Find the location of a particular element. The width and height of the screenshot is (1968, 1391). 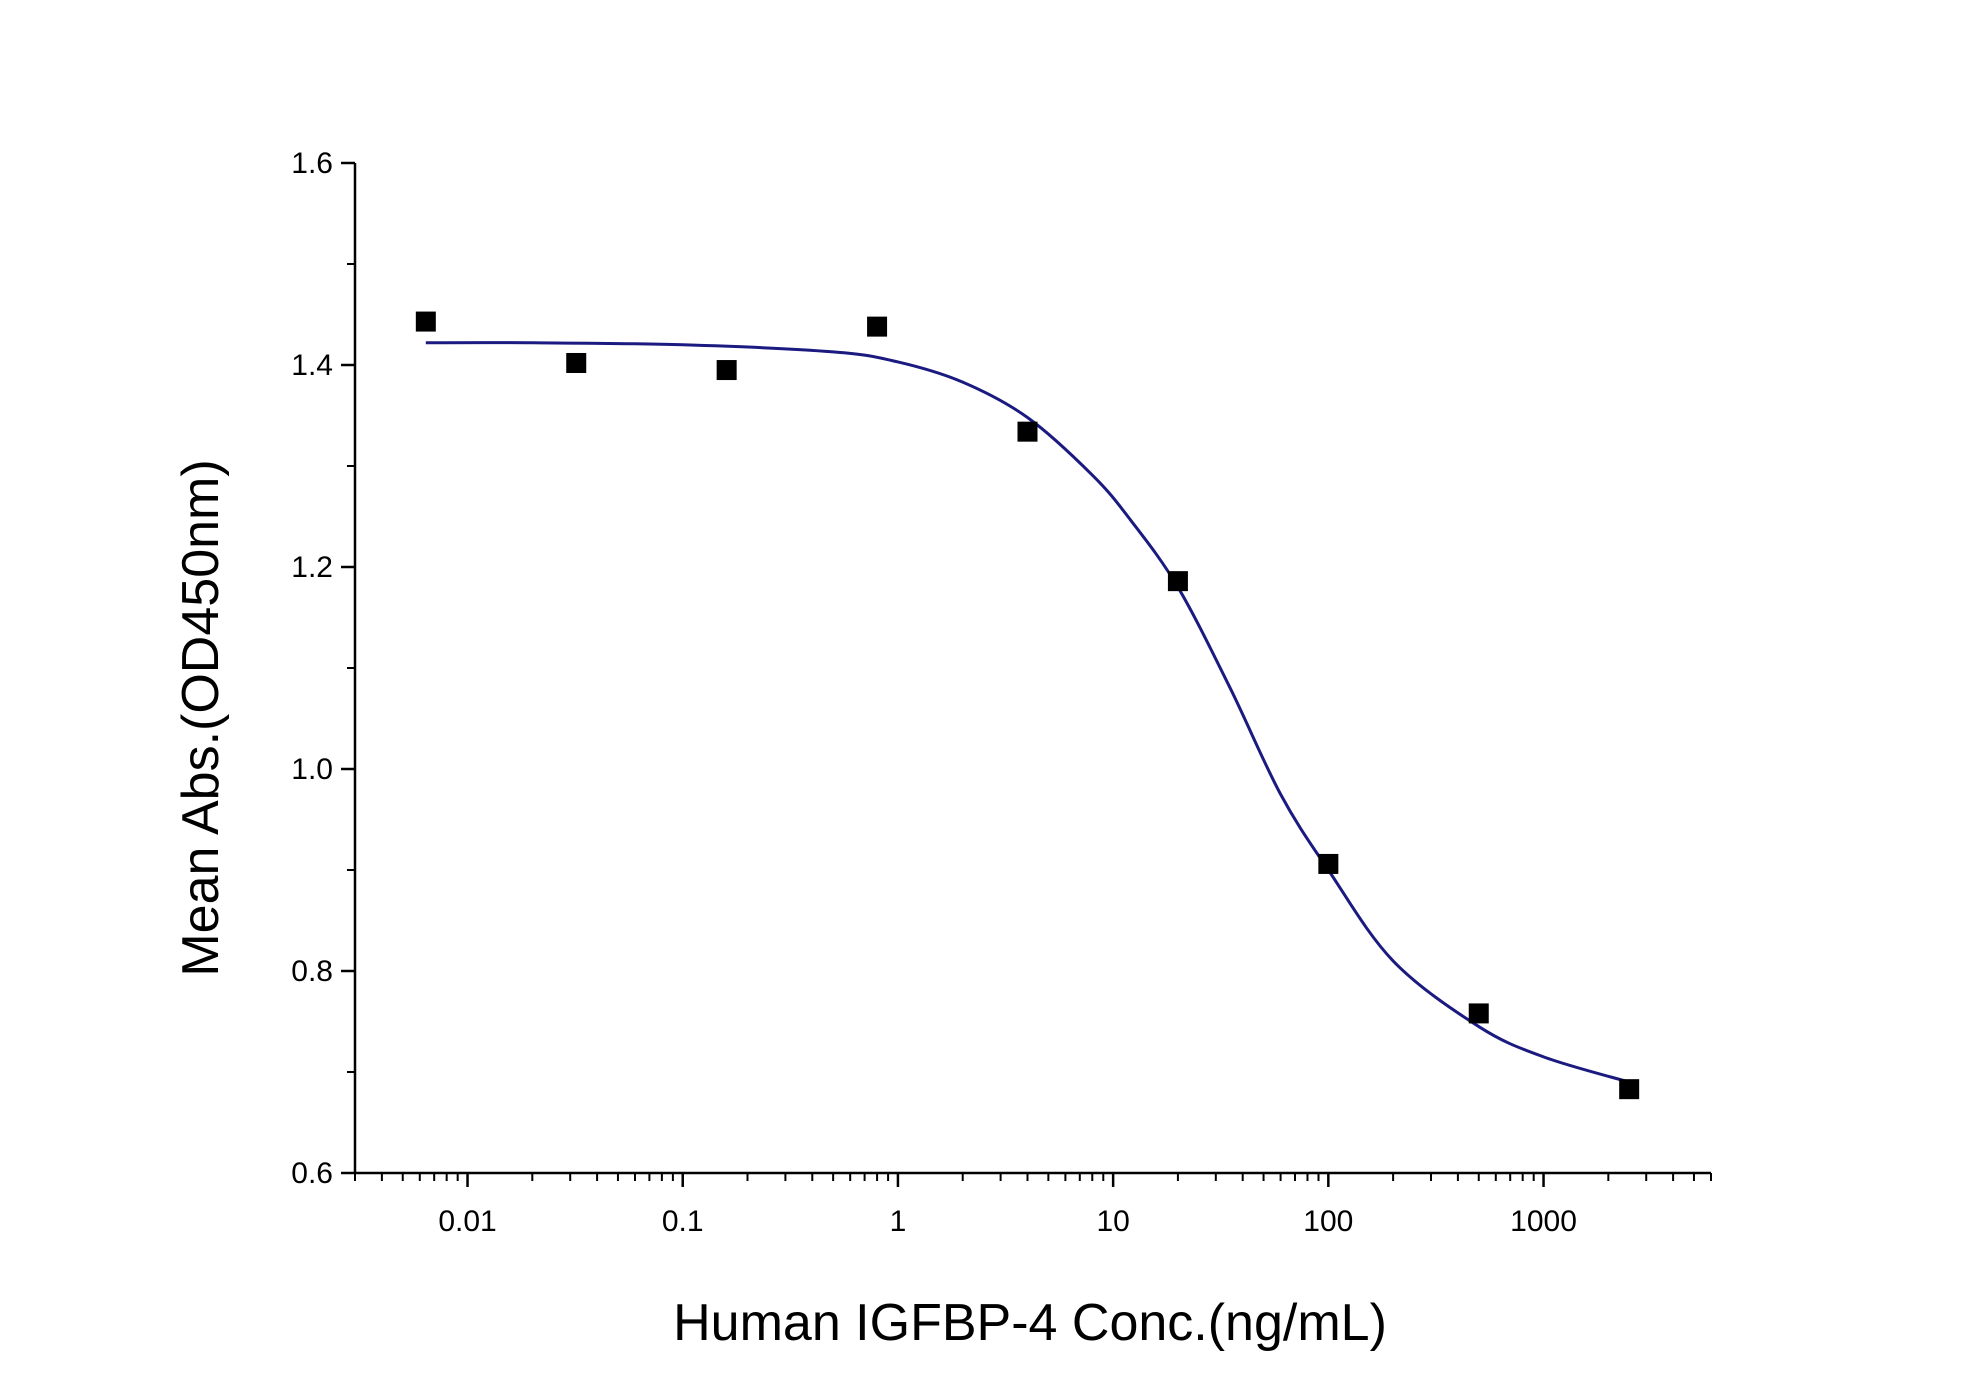

x-tick-label: 100 is located at coordinates (1328, 1221).